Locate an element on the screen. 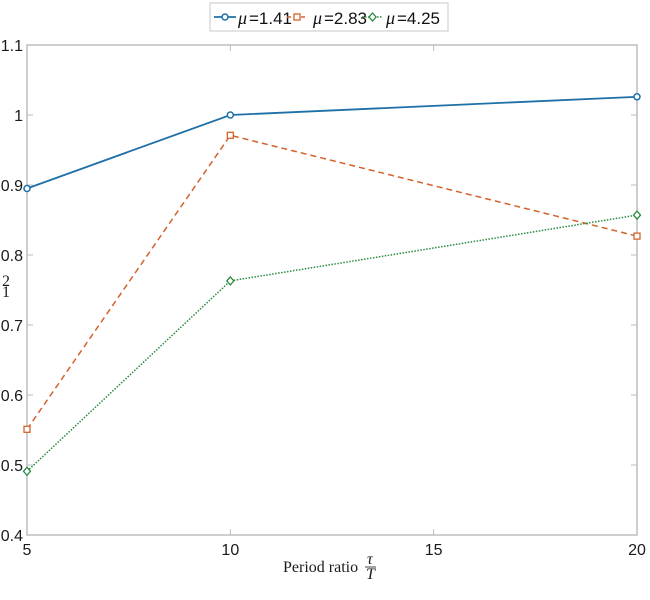 This screenshot has width=650, height=600. legend-item-mu-1-41: μ =1.41 is located at coordinates (253, 18).